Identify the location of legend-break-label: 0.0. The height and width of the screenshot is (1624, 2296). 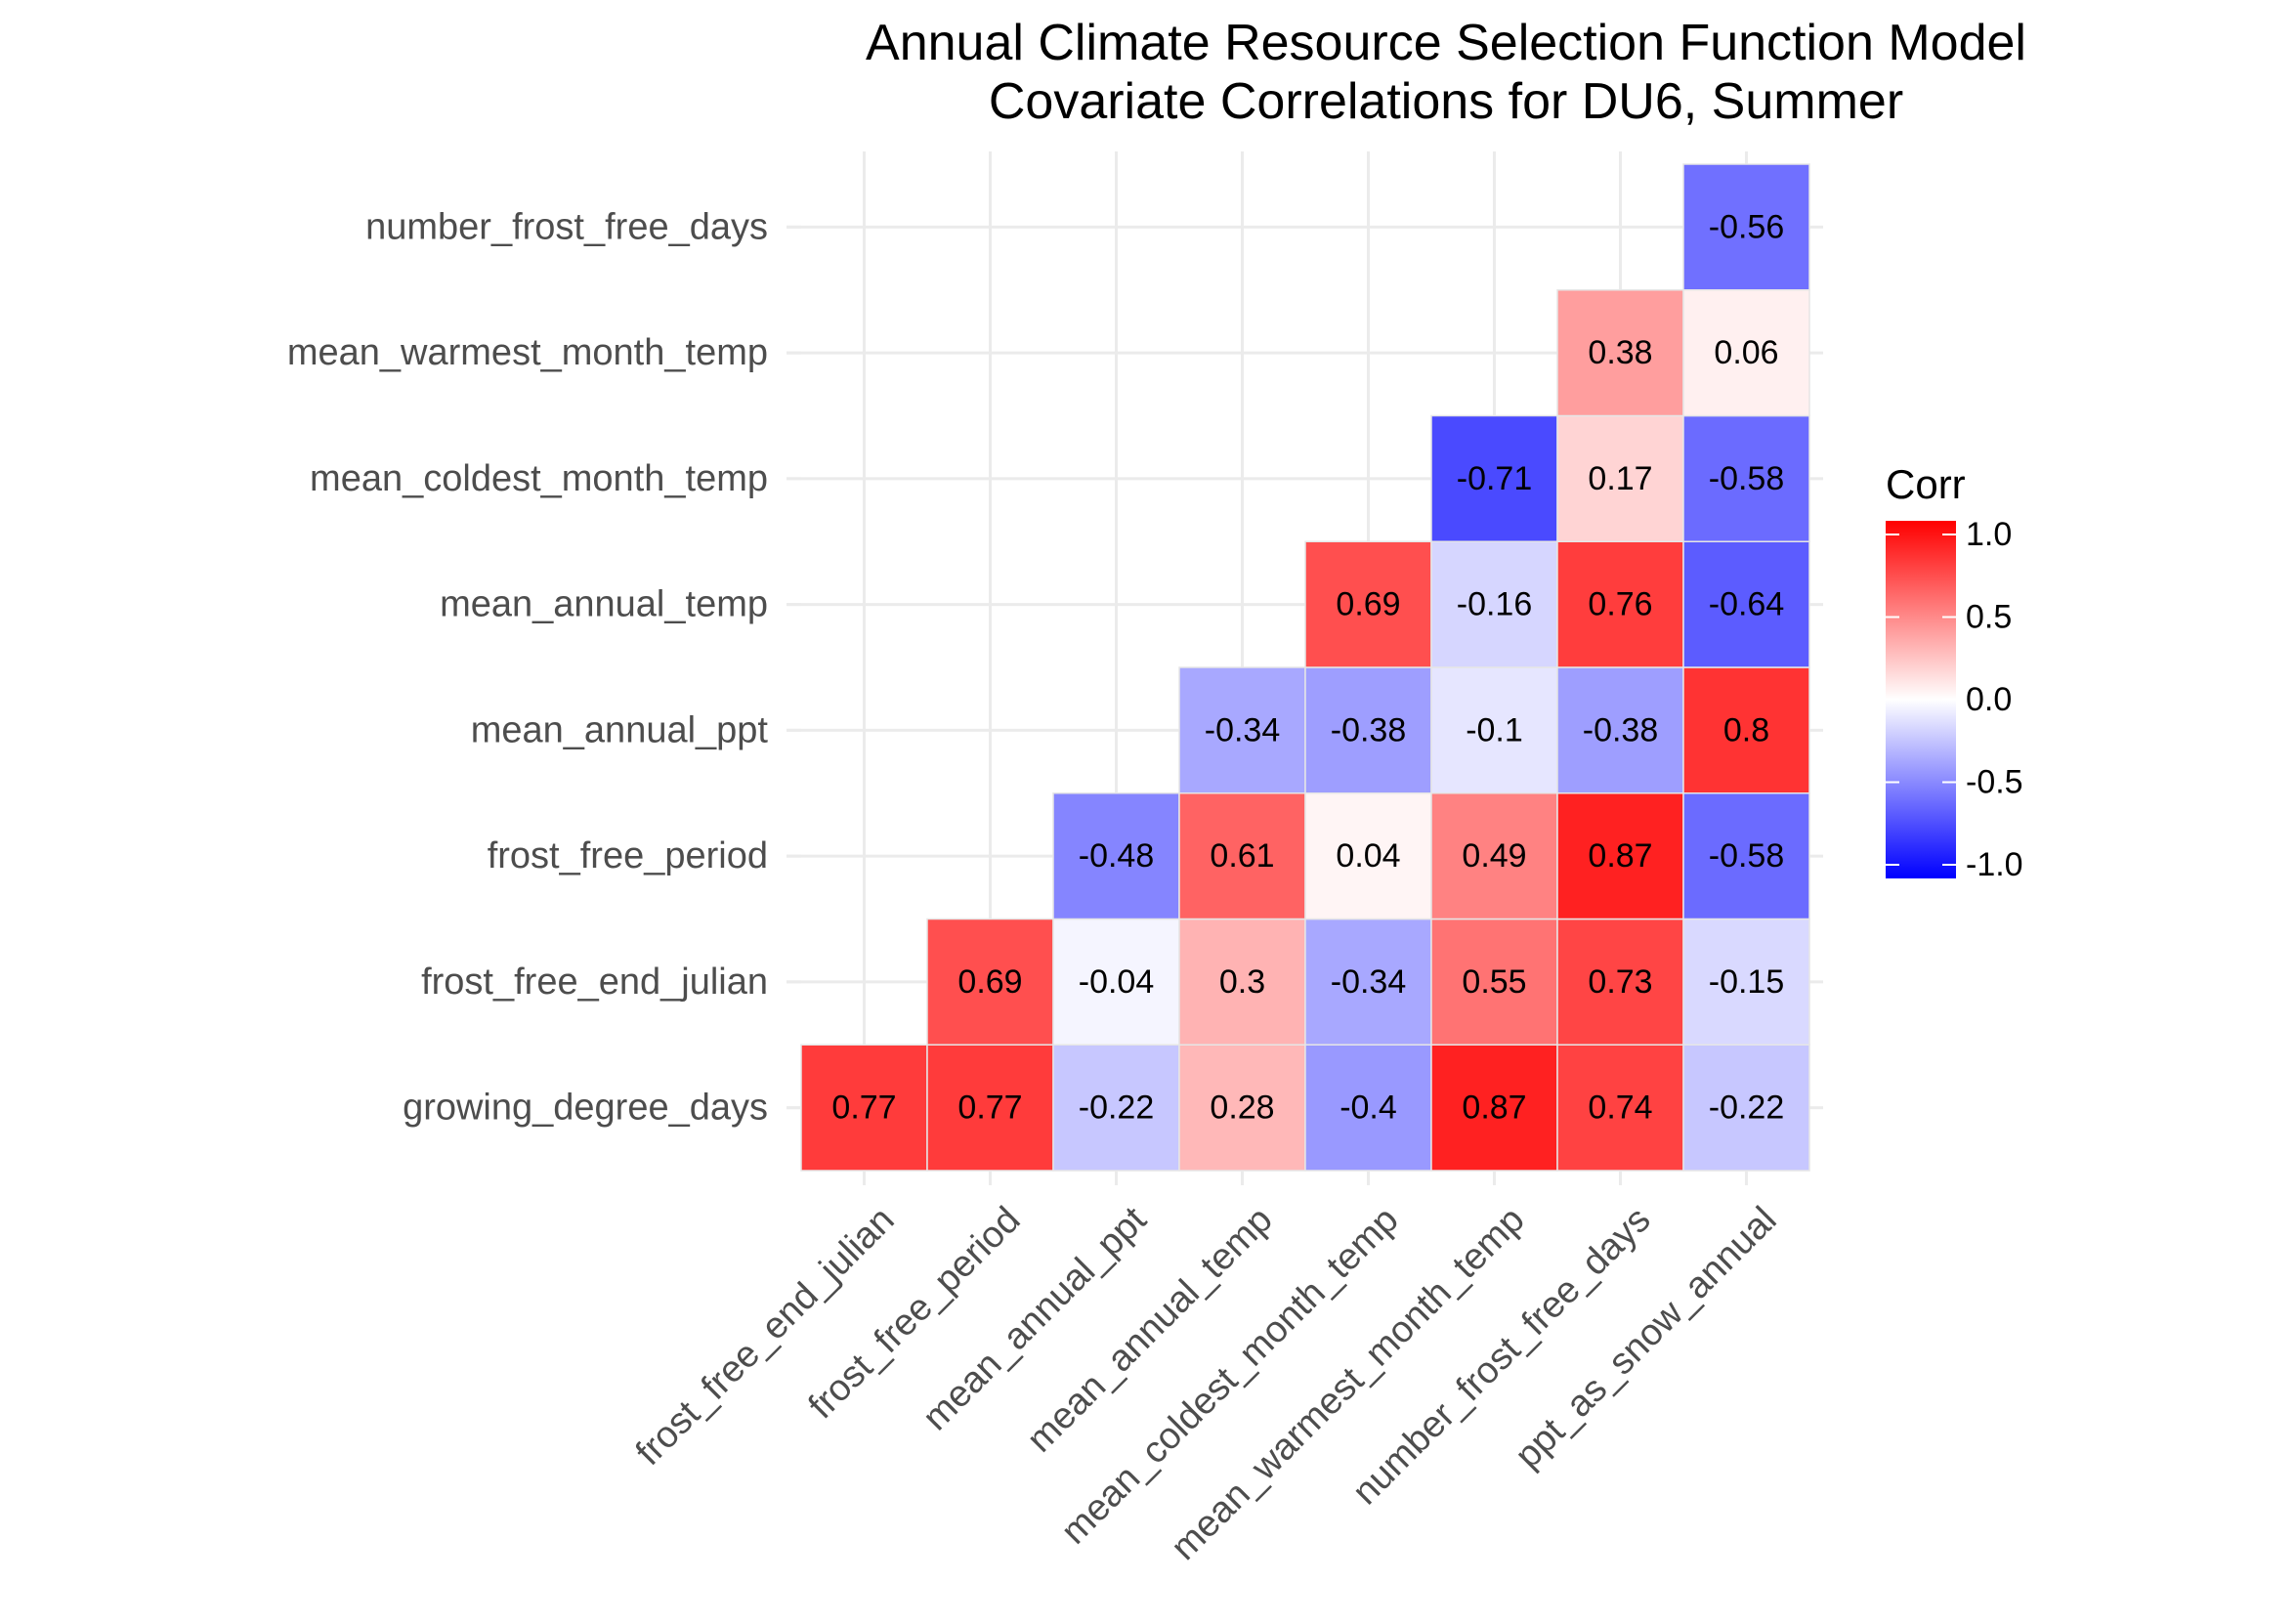
(1989, 699).